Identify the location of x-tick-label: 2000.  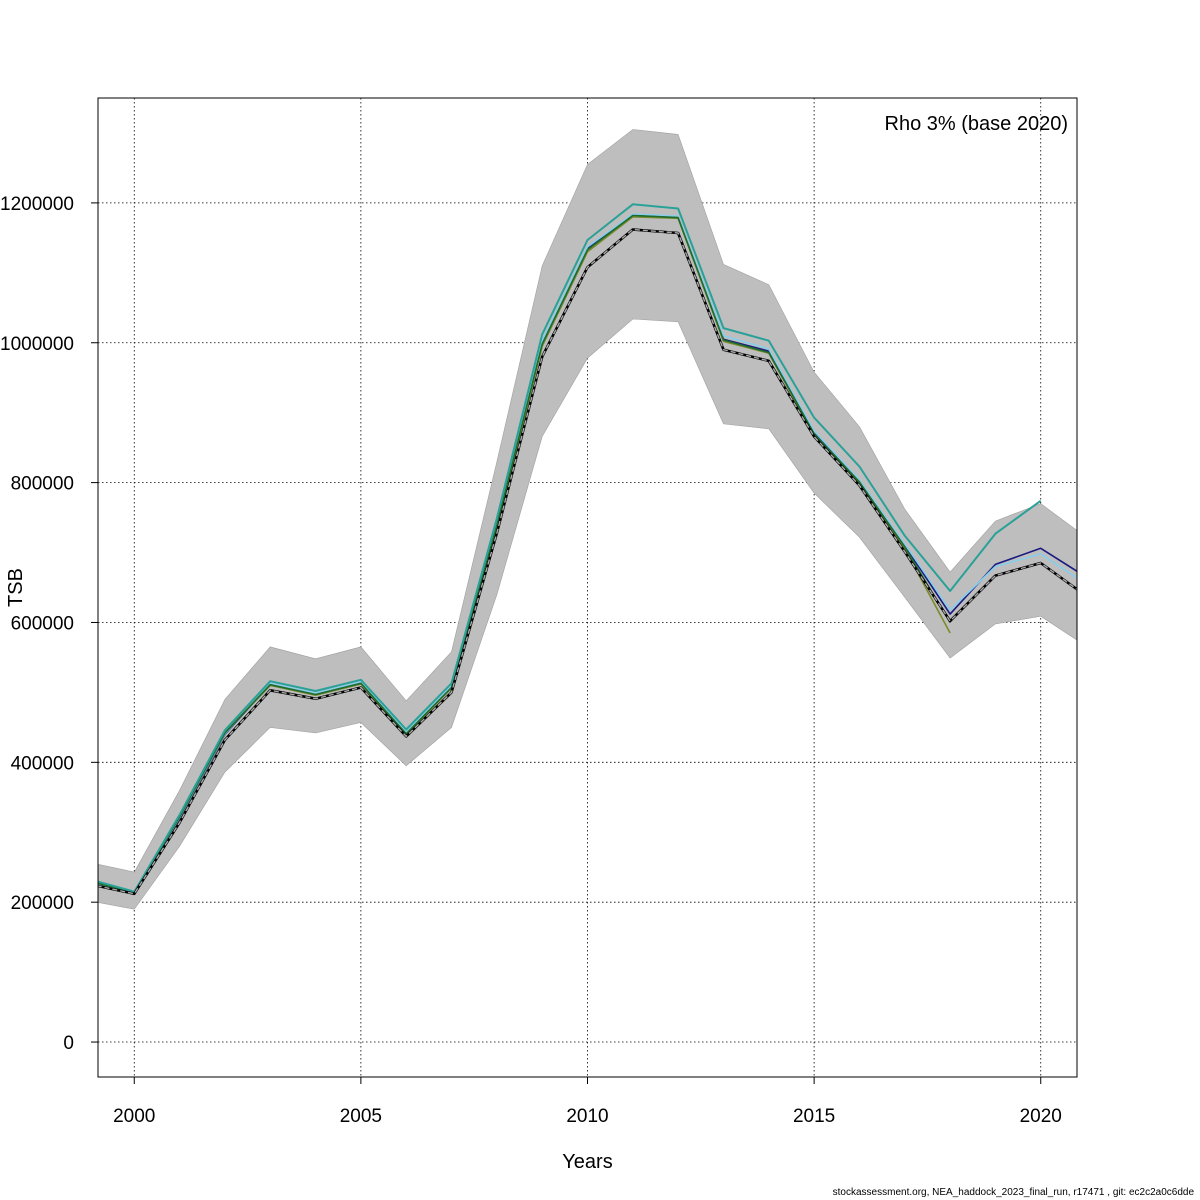
(134, 1116).